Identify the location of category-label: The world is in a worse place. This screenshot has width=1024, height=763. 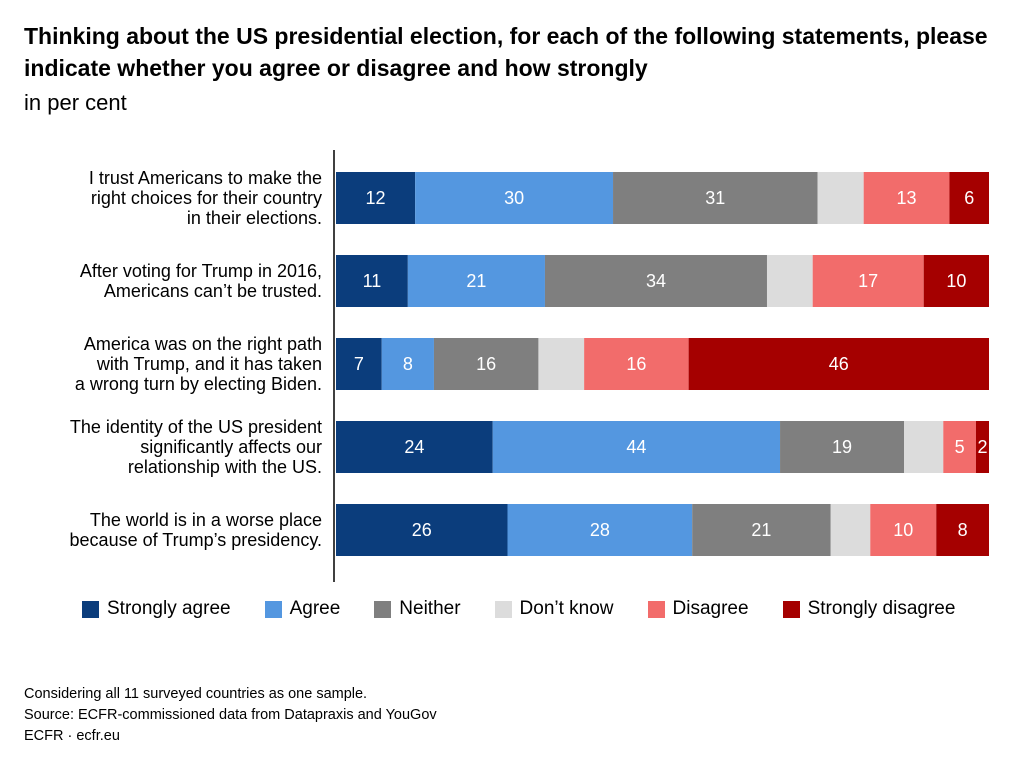
(206, 520).